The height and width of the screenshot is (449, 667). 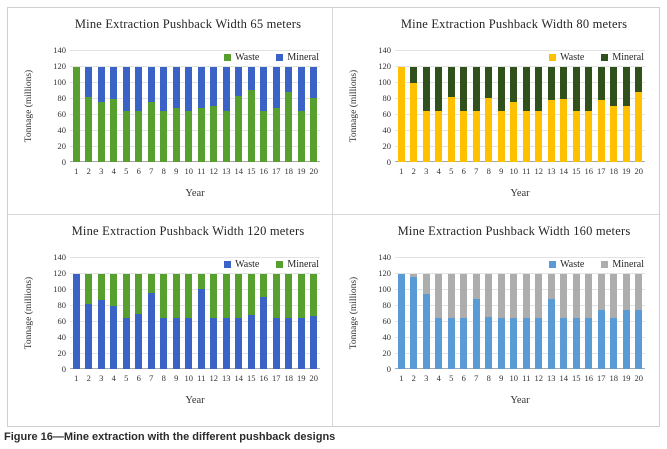 What do you see at coordinates (163, 171) in the screenshot?
I see `x-tick-label: 8` at bounding box center [163, 171].